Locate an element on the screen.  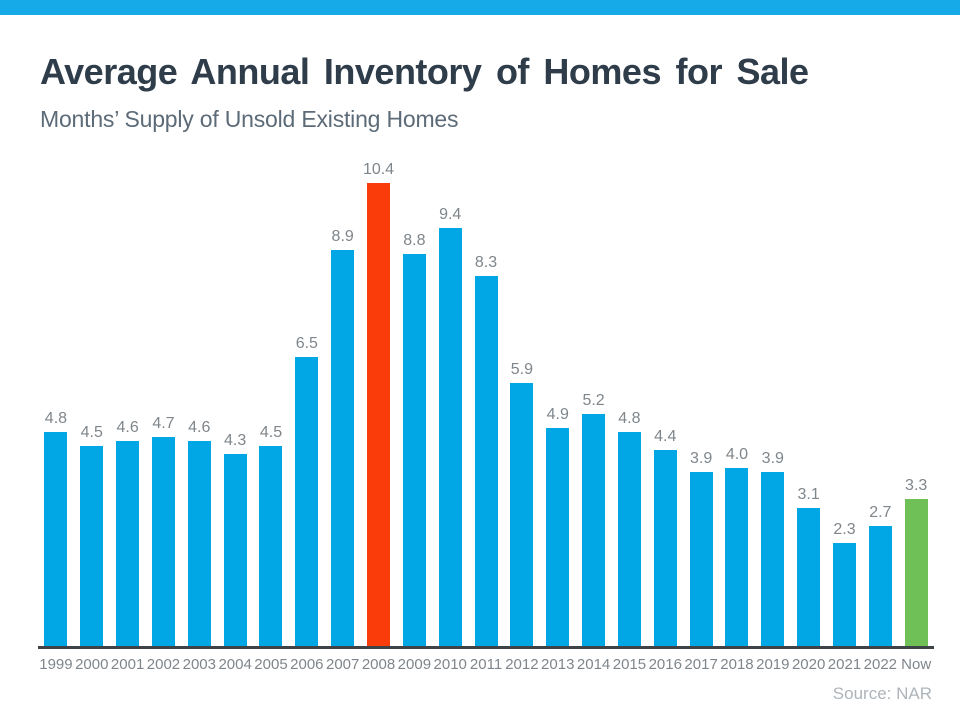
bar-slot-1999: 4.8 is located at coordinates (56, 528).